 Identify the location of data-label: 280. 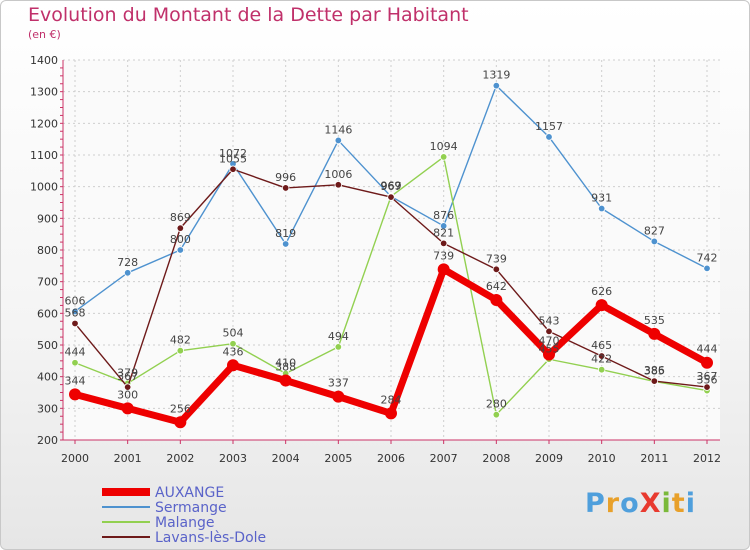
(496, 404).